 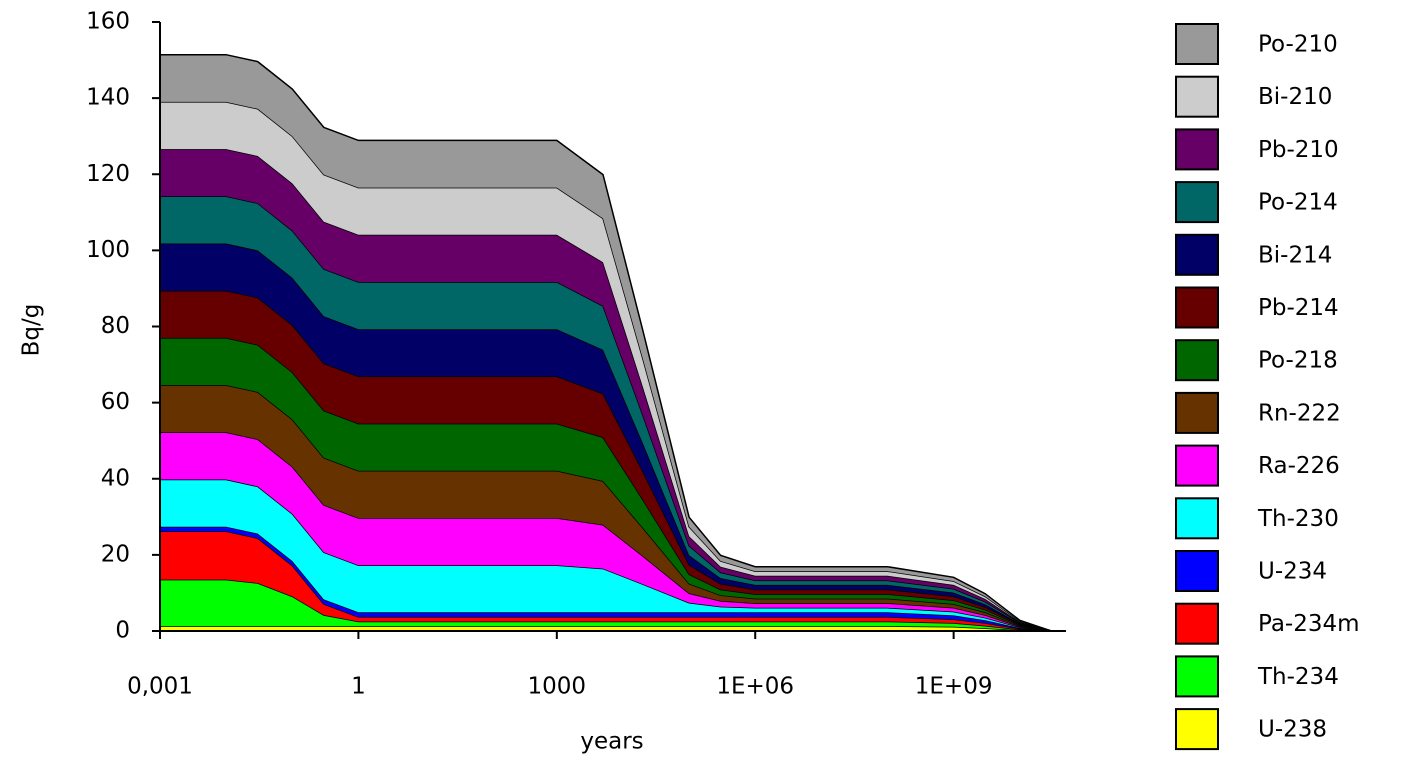 What do you see at coordinates (1298, 677) in the screenshot?
I see `legend-label: Th-234` at bounding box center [1298, 677].